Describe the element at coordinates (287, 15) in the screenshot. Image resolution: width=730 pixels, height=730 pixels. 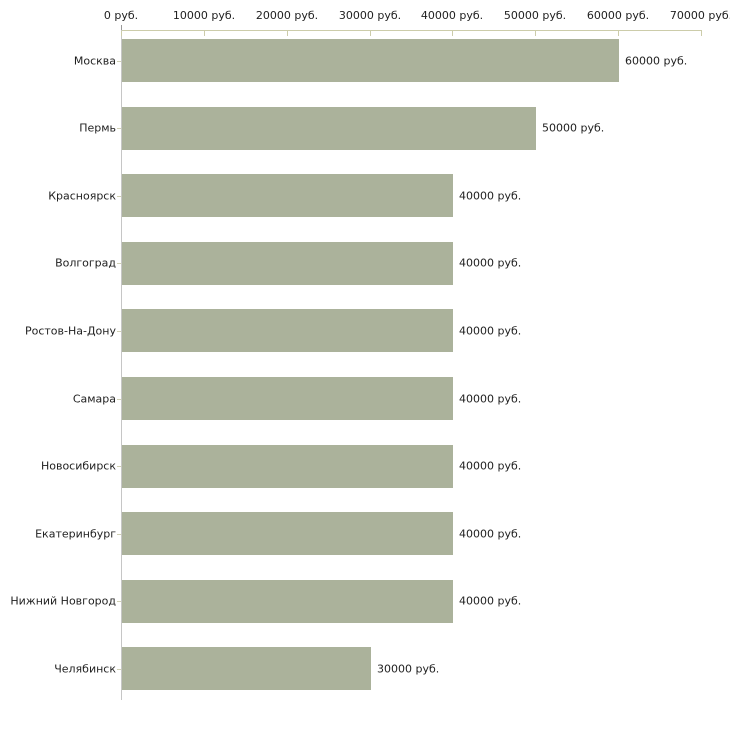
I see `x-axis-tick-label: 20000 руб.` at that location.